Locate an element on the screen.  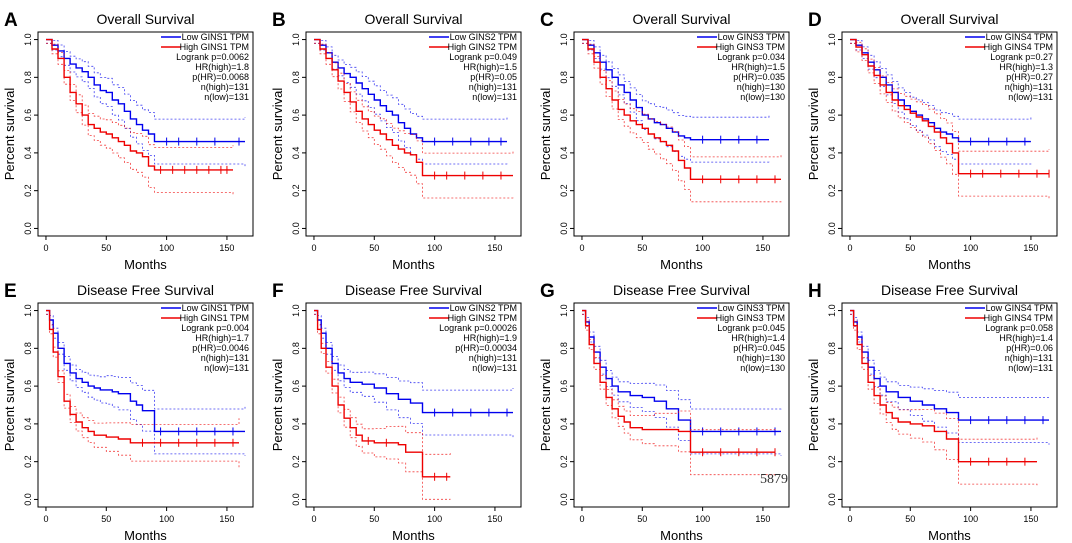
x-tick-label: 0 is located at coordinates (581, 248).